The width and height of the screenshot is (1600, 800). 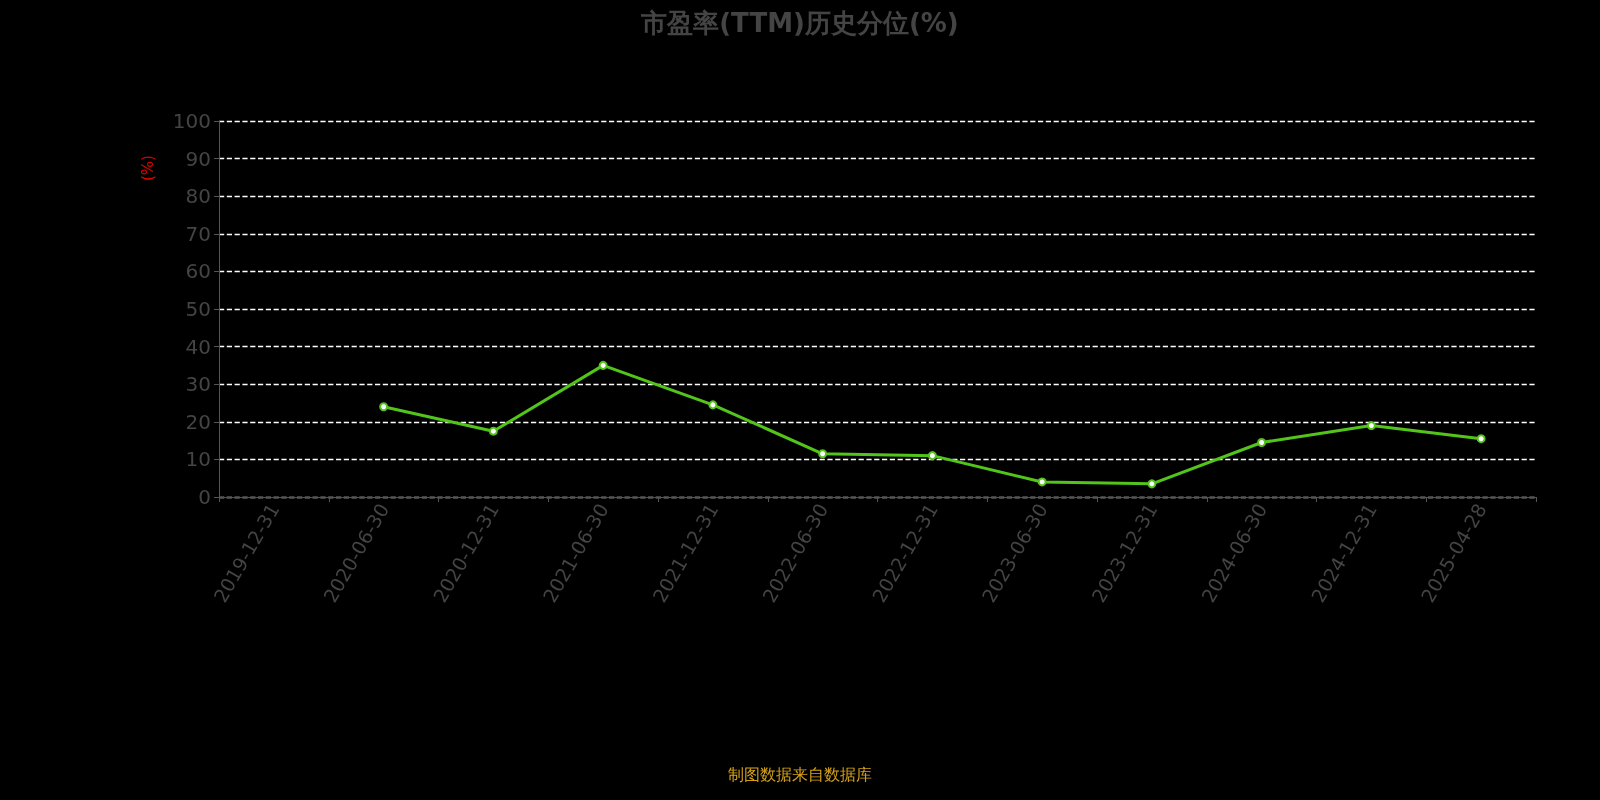 I want to click on y-tick-label: 10, so click(x=198, y=459).